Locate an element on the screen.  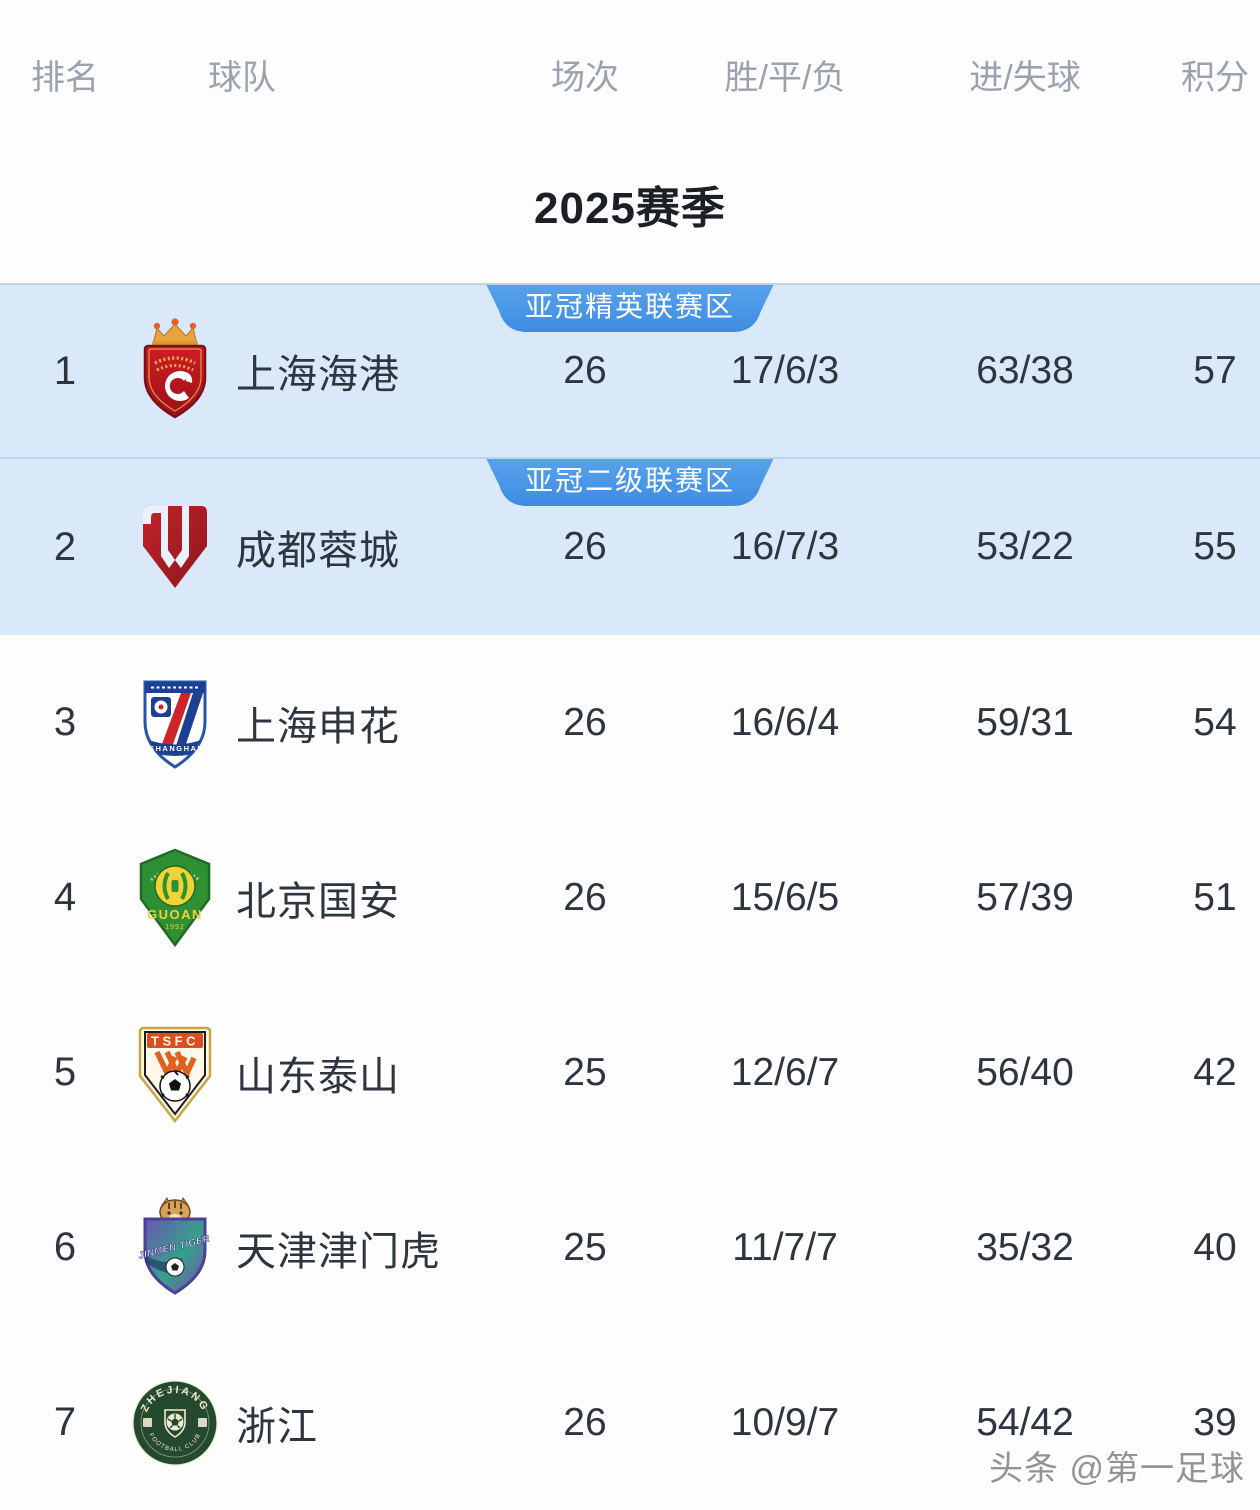
rank-value: 6 is located at coordinates (65, 1247).